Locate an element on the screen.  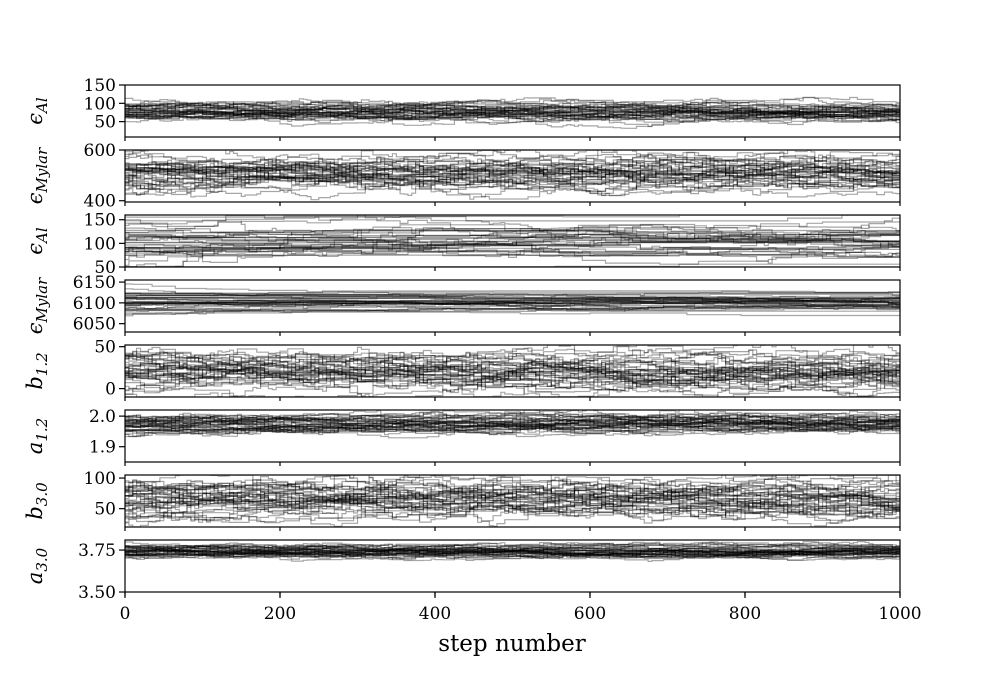
trace-panel-7: 50 100 b3.0 is located at coordinates (462, 500).